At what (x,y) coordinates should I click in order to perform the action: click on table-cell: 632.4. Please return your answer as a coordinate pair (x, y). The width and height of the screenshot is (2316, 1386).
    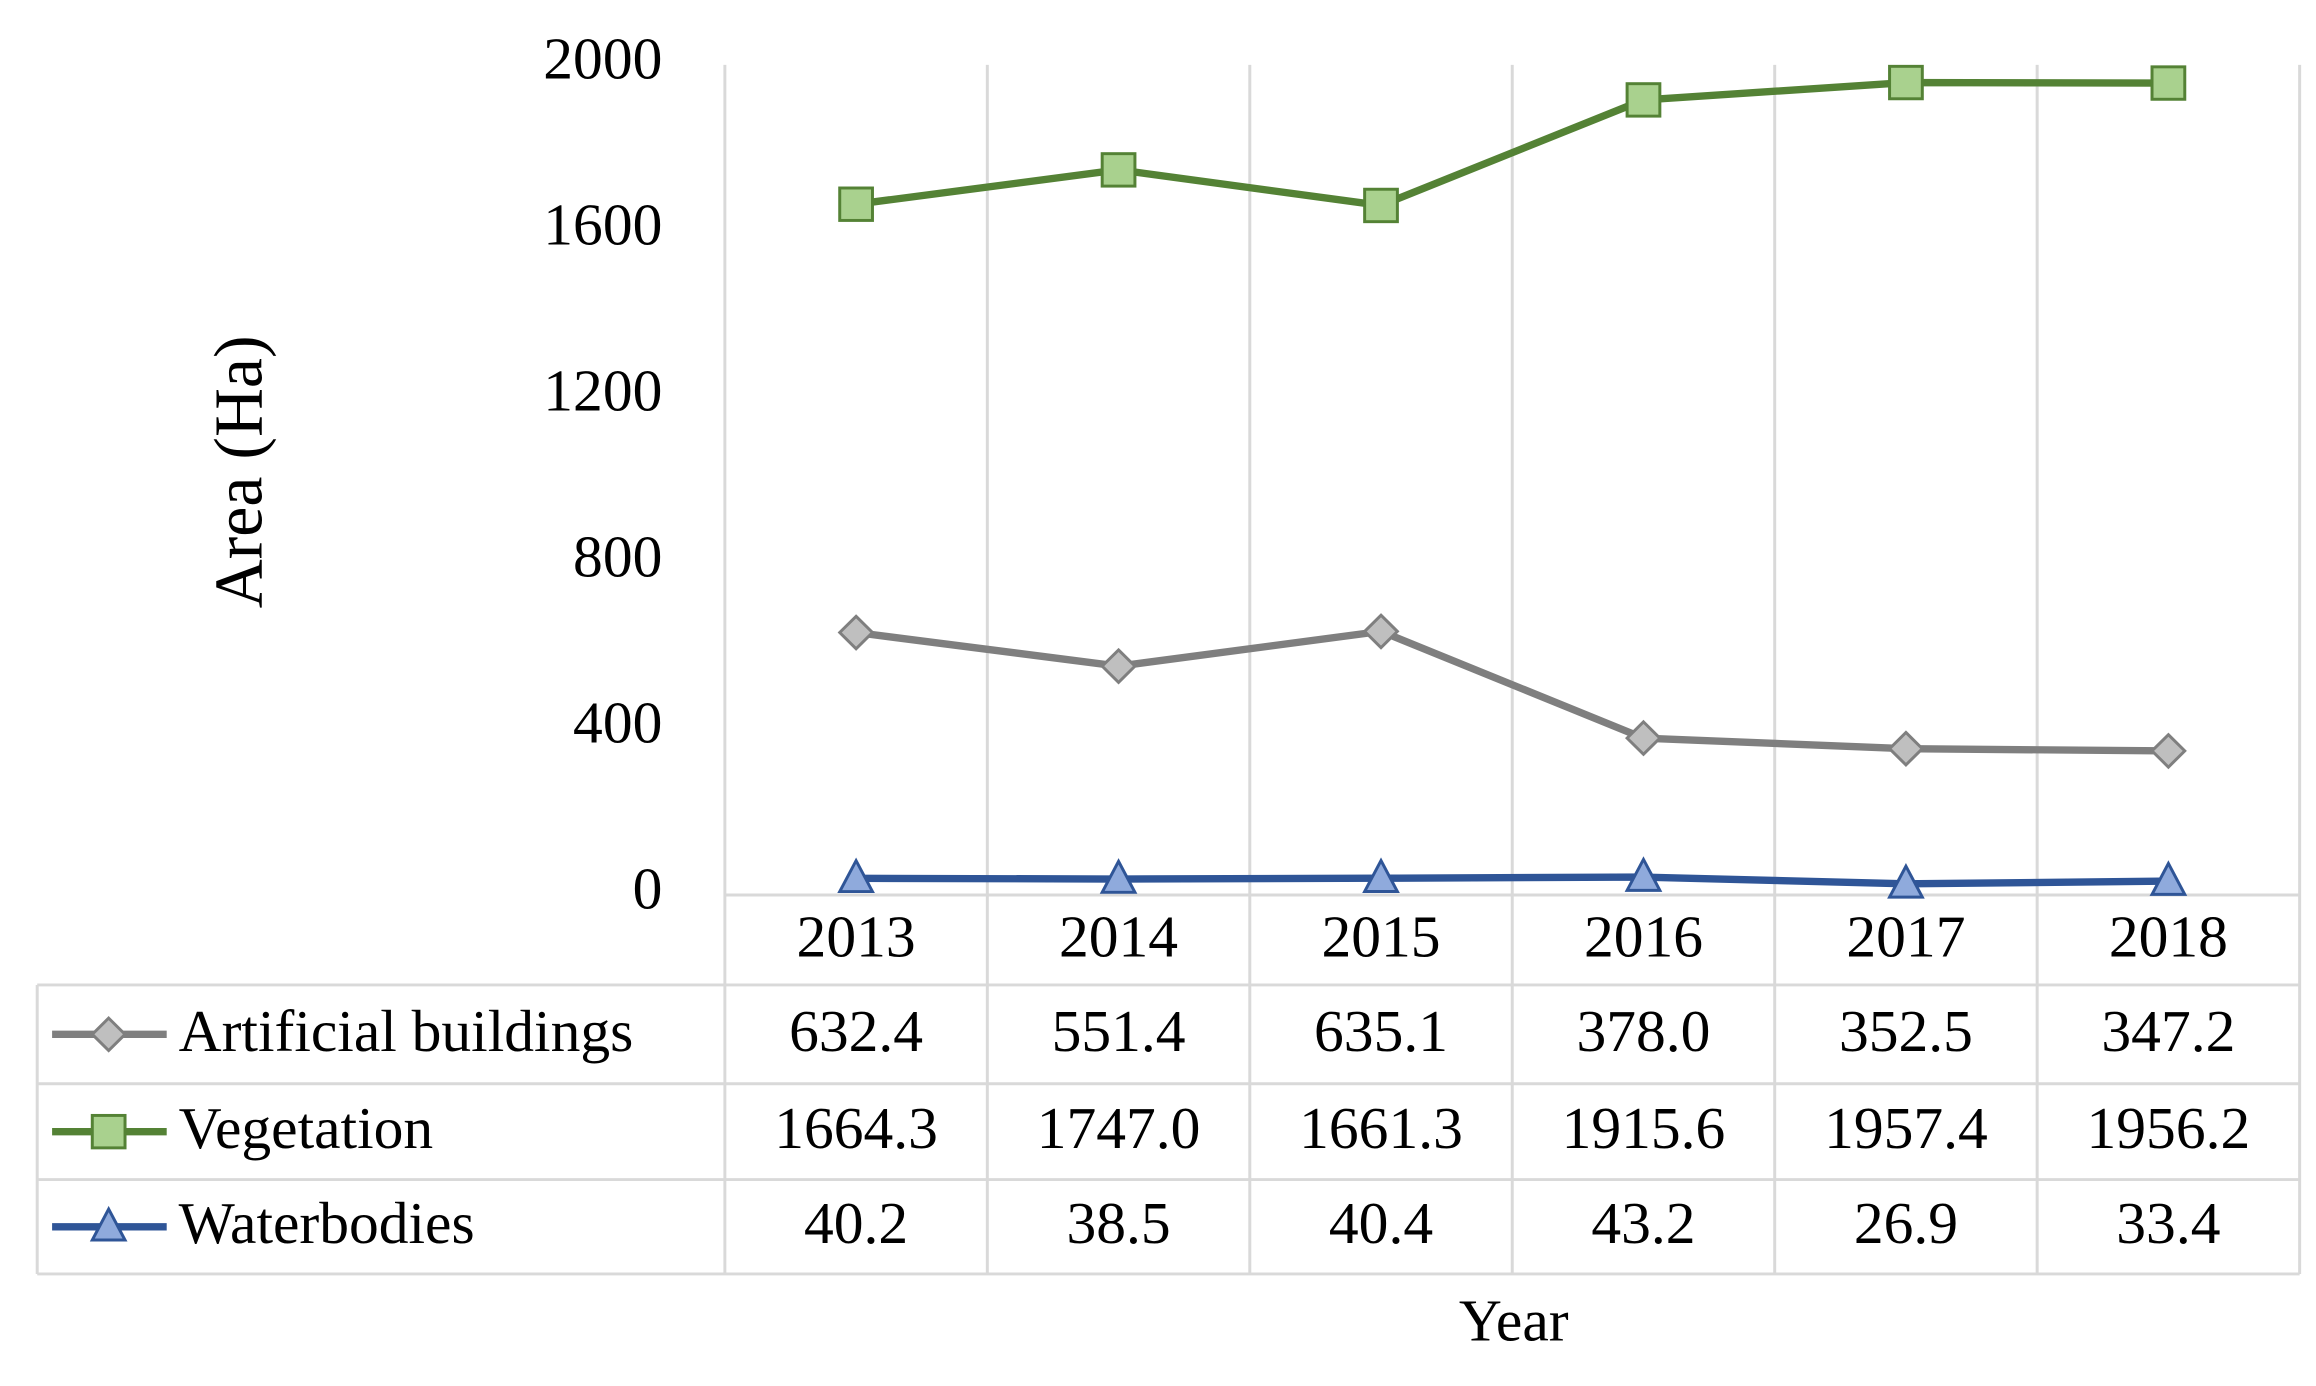
    Looking at the image, I should click on (856, 1031).